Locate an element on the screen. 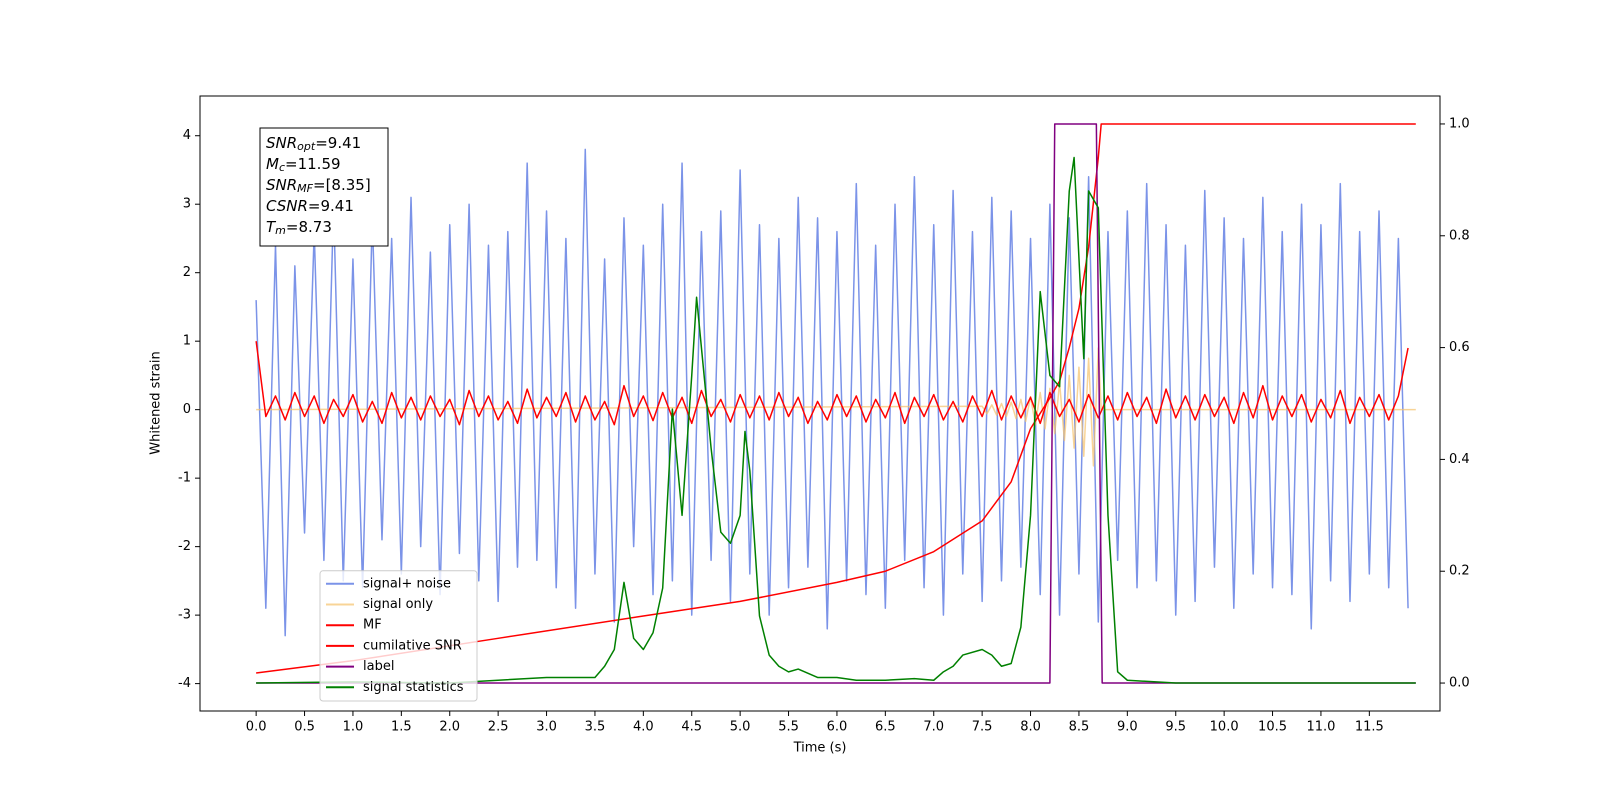 This screenshot has height=800, width=1600. annotation-value: =11.59 is located at coordinates (313, 164).